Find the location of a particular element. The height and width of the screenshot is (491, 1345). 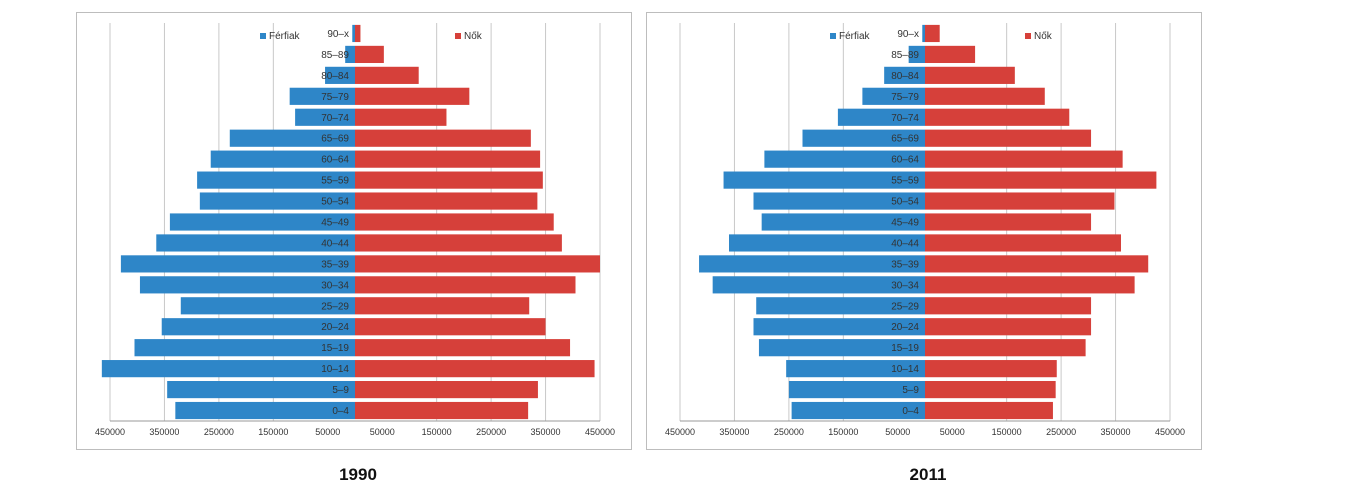

age-group-label: 50–54 is located at coordinates (905, 202).